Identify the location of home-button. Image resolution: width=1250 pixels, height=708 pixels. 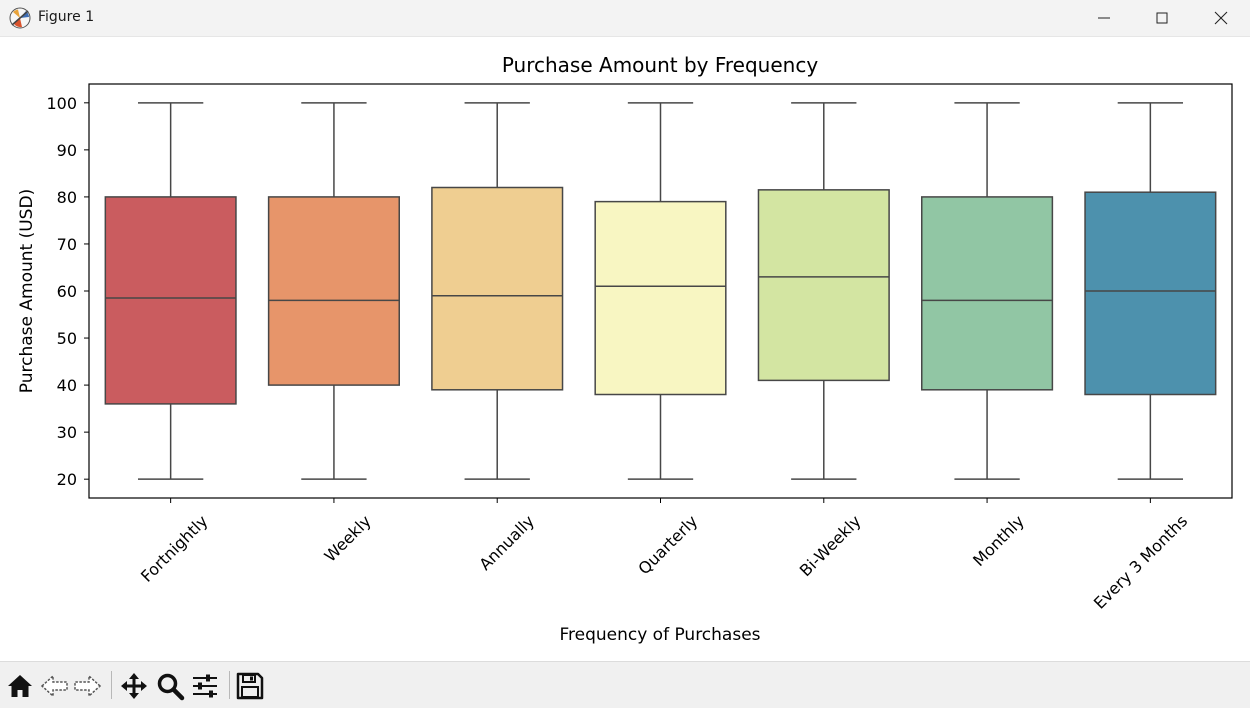
(20, 686).